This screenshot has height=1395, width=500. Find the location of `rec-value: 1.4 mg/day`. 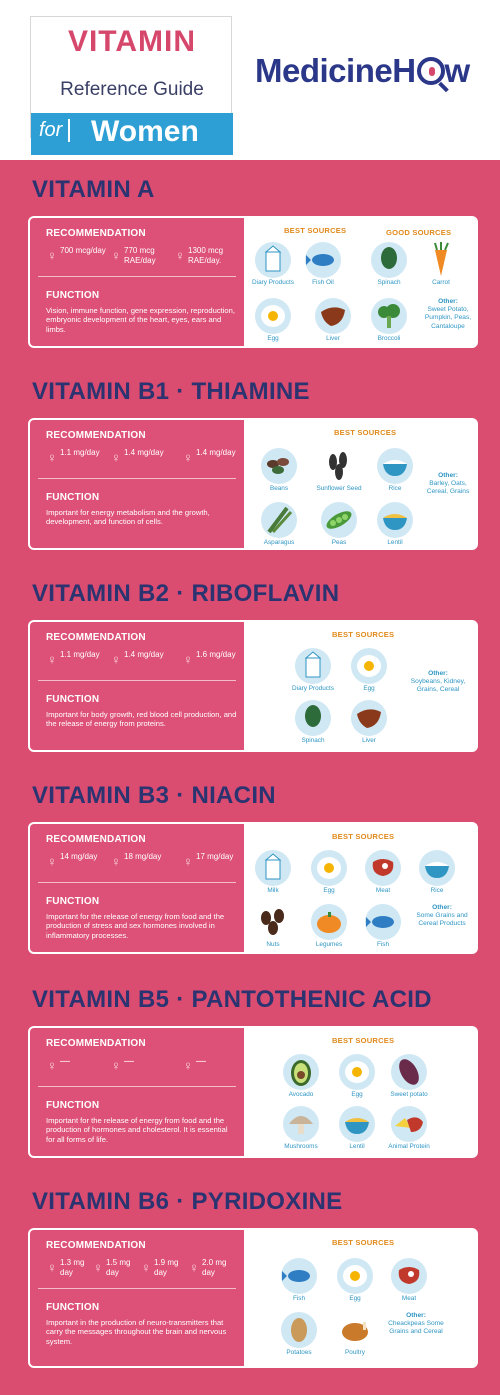

rec-value: 1.4 mg/day is located at coordinates (216, 452).